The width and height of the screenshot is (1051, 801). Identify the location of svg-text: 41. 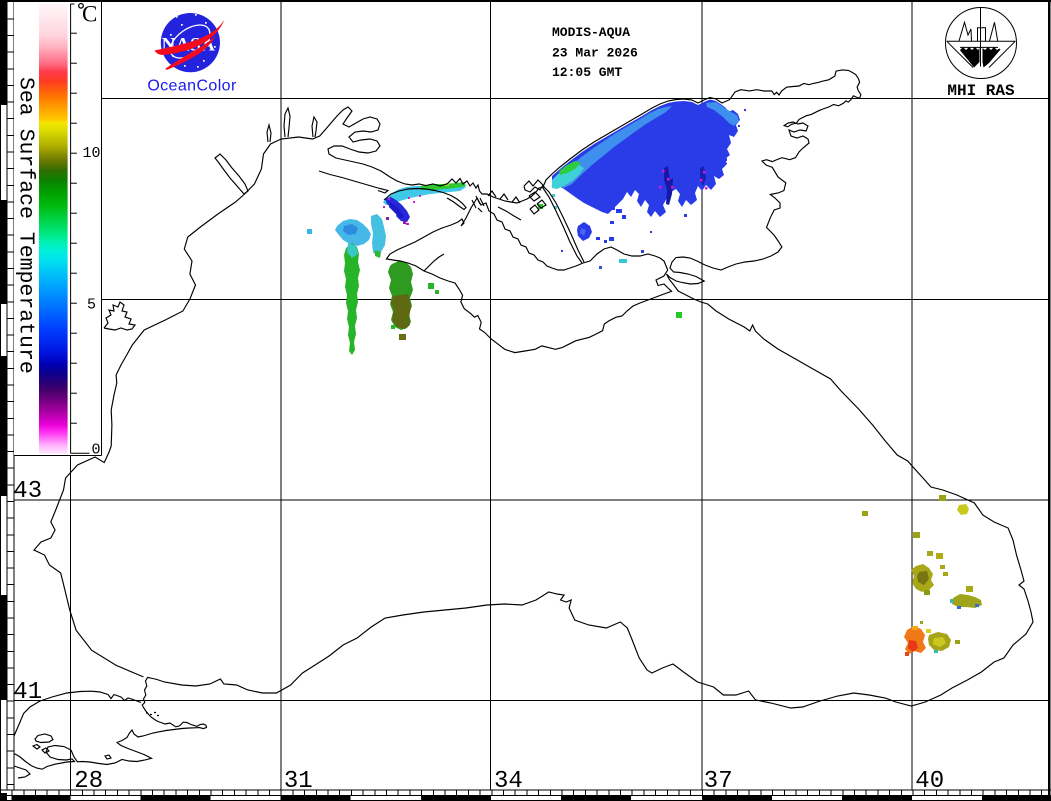
(27, 692).